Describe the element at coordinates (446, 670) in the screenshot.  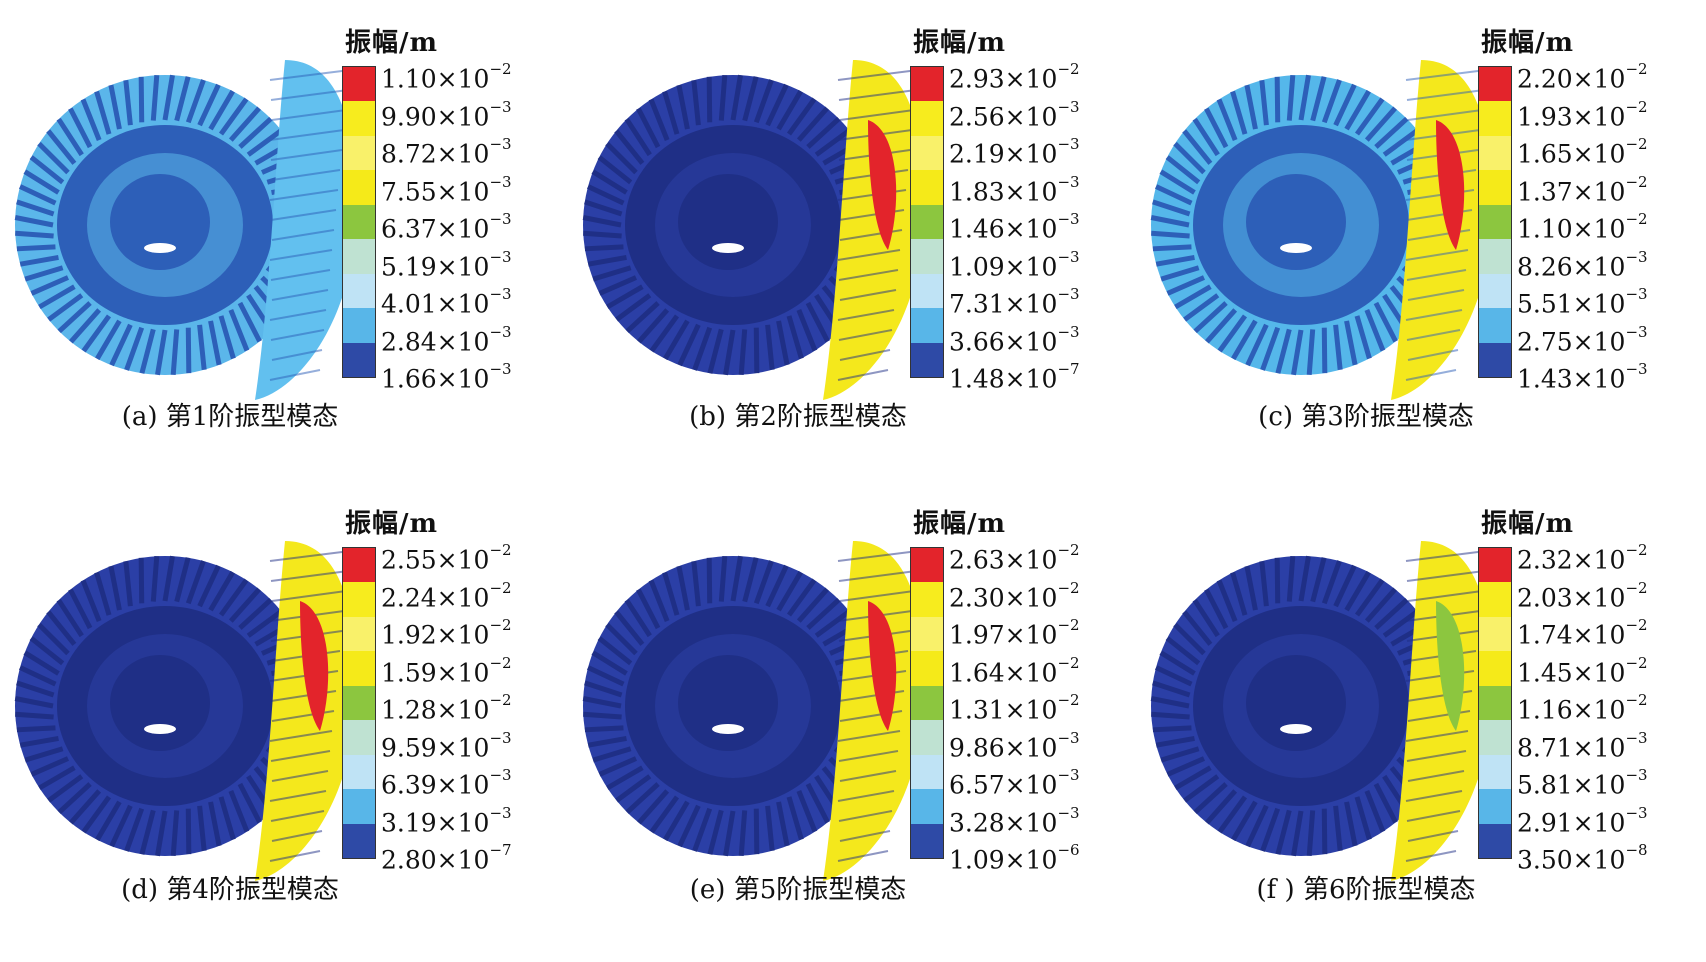
I see `legend-tick-label: 1.59×10⁻²` at that location.